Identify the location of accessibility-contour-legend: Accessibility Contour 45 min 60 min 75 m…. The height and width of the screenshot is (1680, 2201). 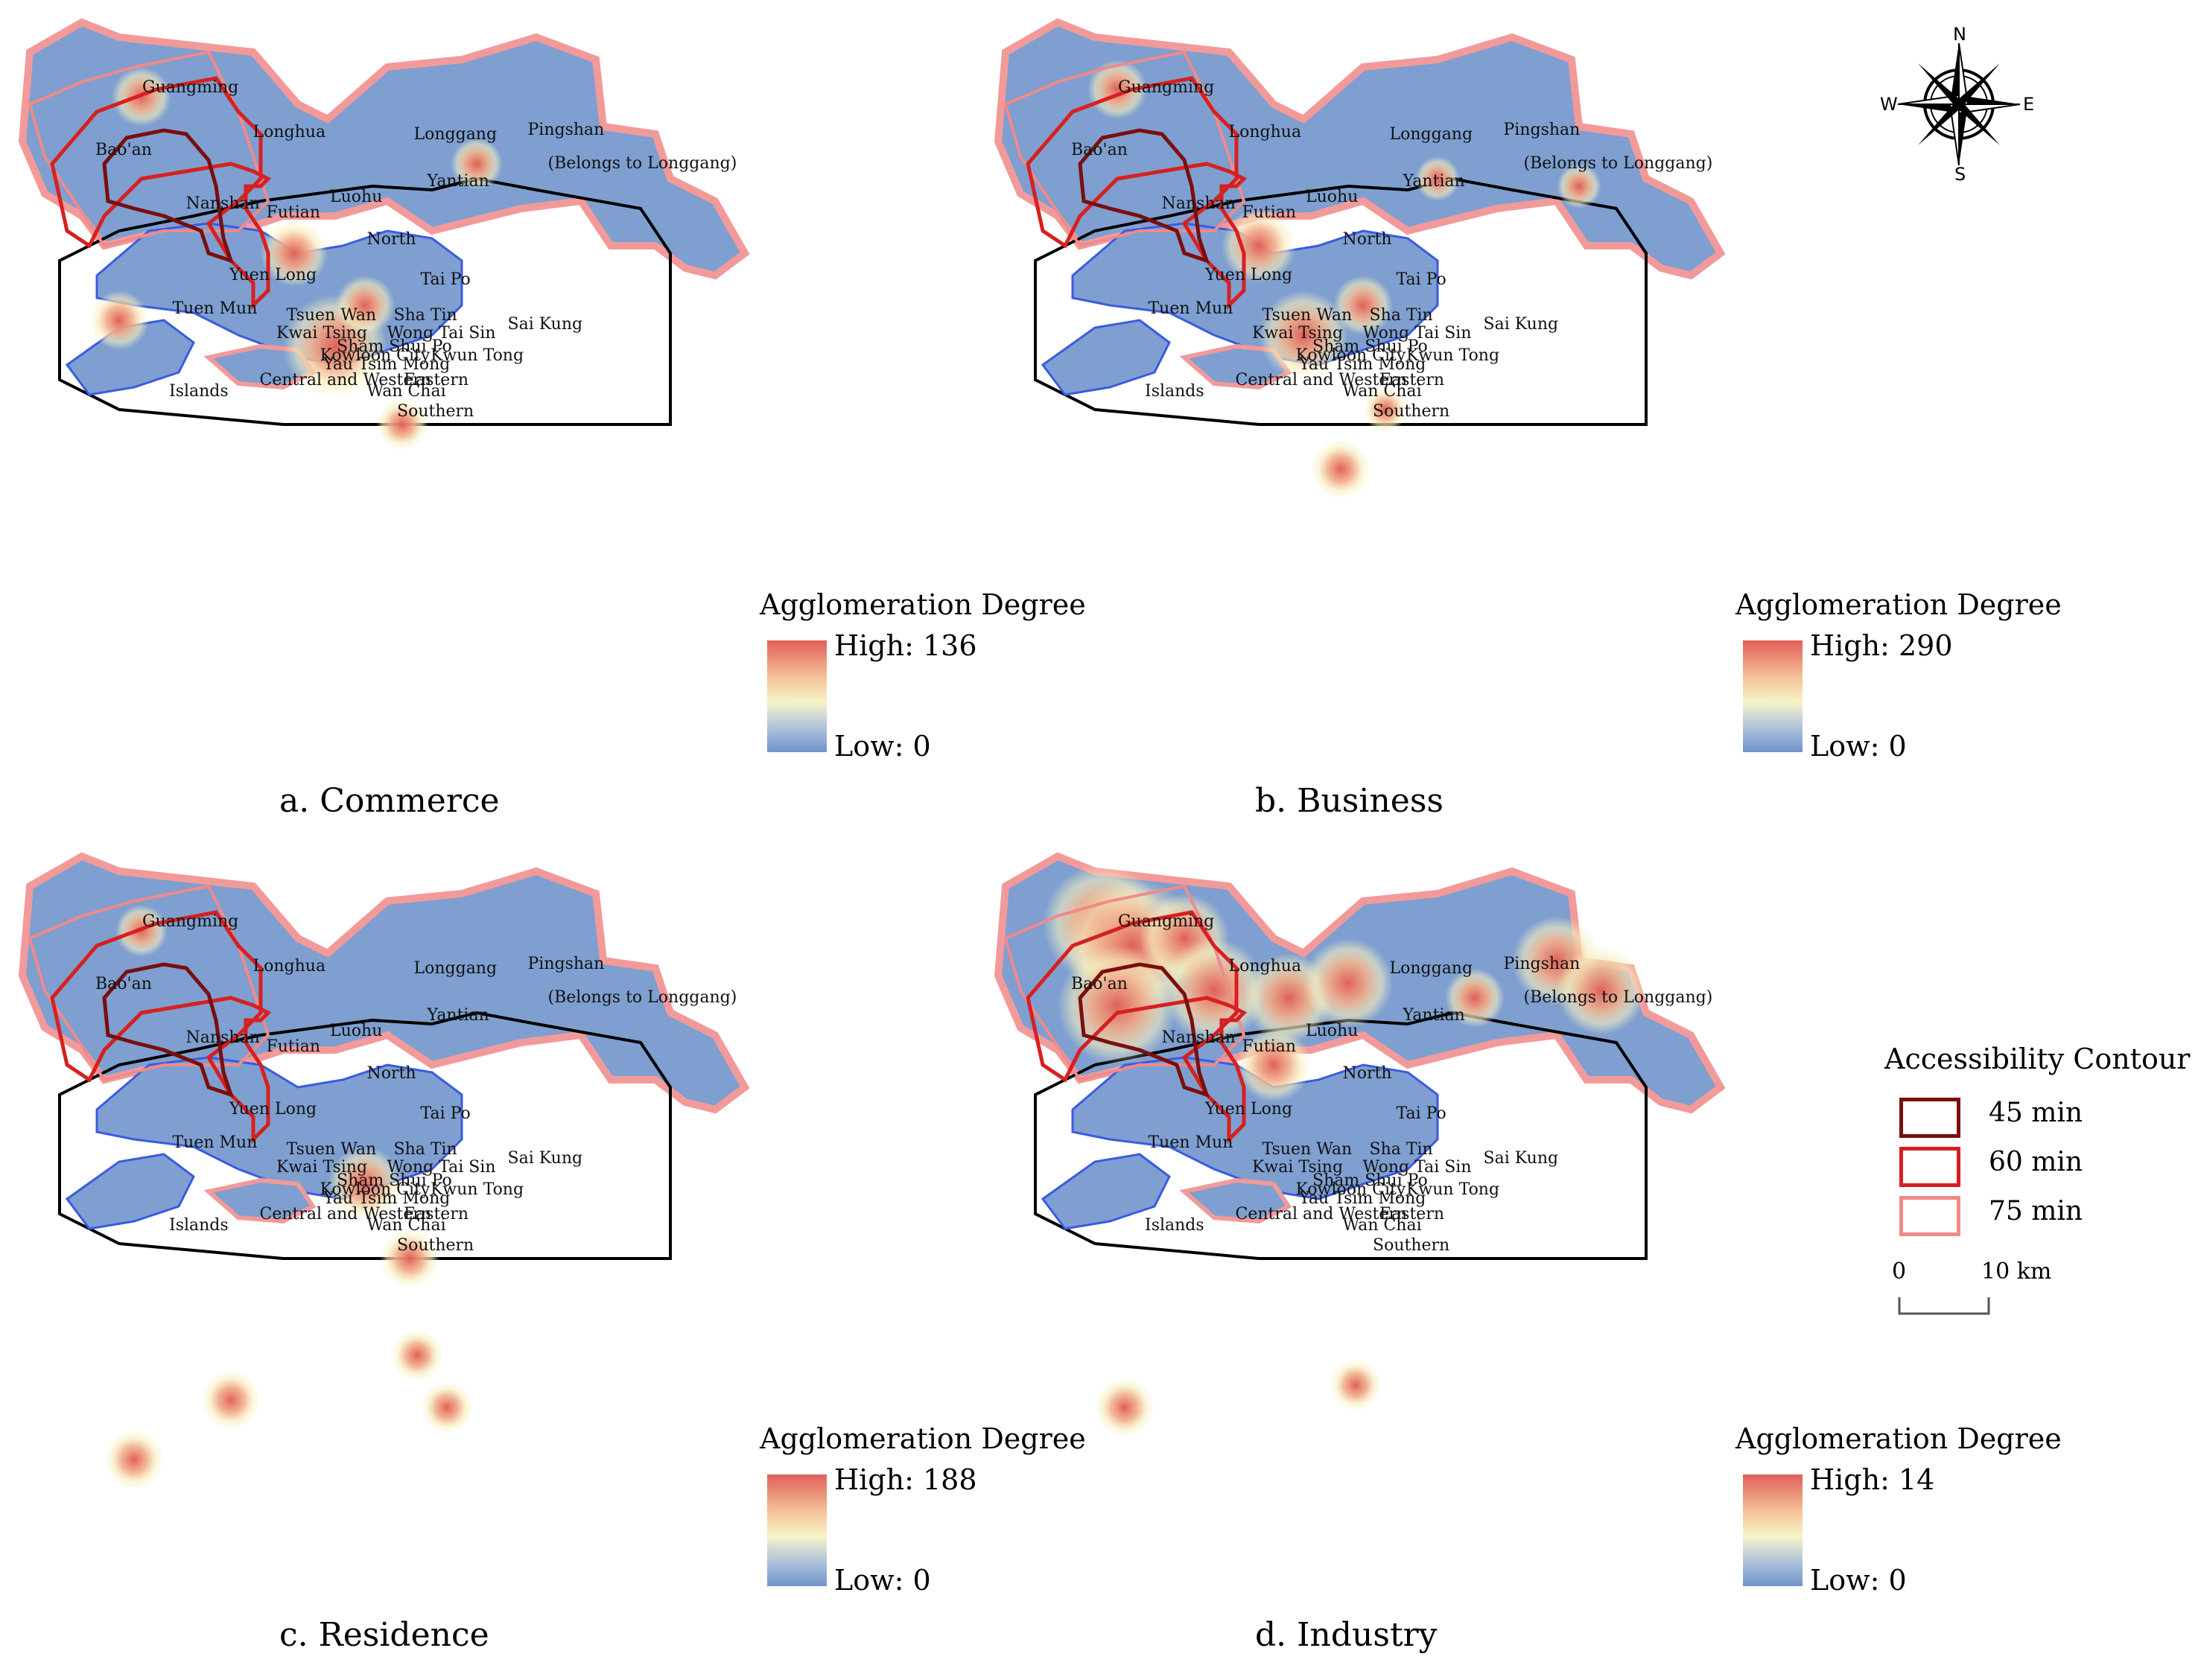
(2041, 1191).